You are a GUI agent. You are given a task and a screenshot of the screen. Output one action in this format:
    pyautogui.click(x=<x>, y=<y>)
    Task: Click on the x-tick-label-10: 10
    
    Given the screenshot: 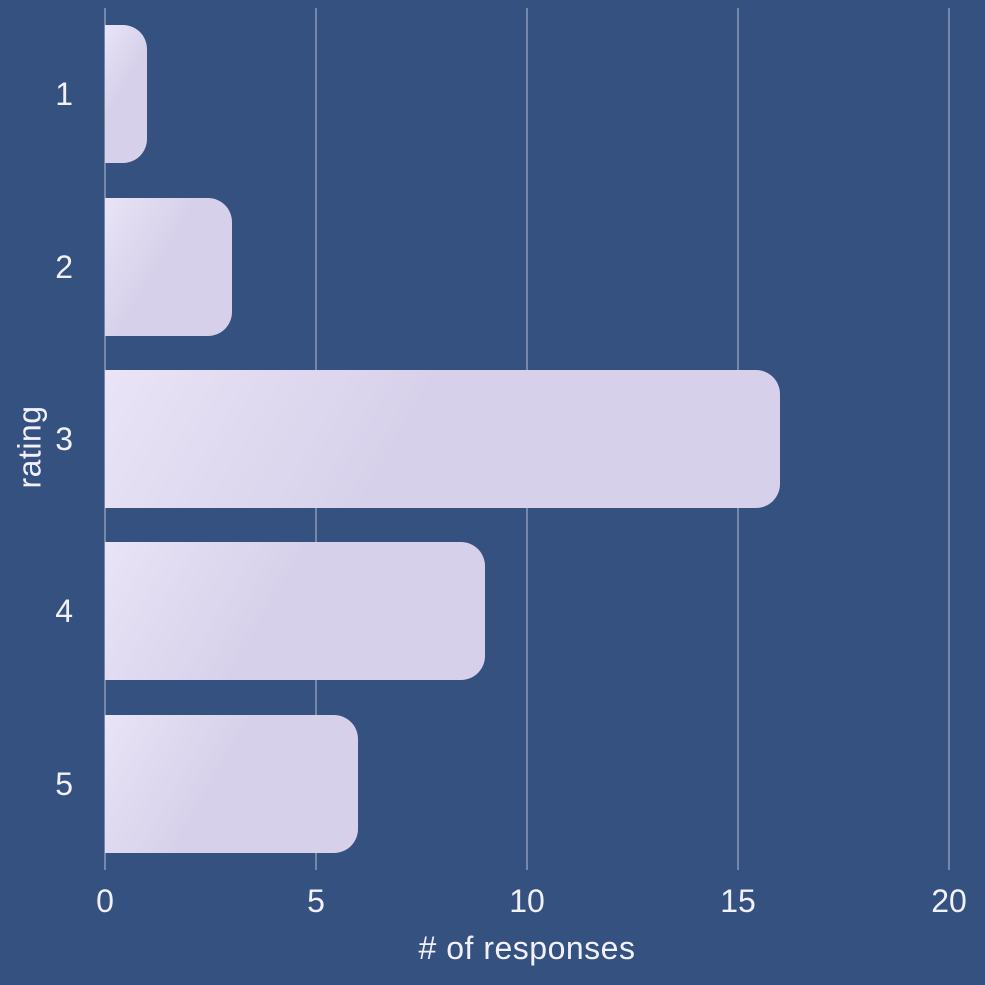 What is the action you would take?
    pyautogui.click(x=527, y=901)
    